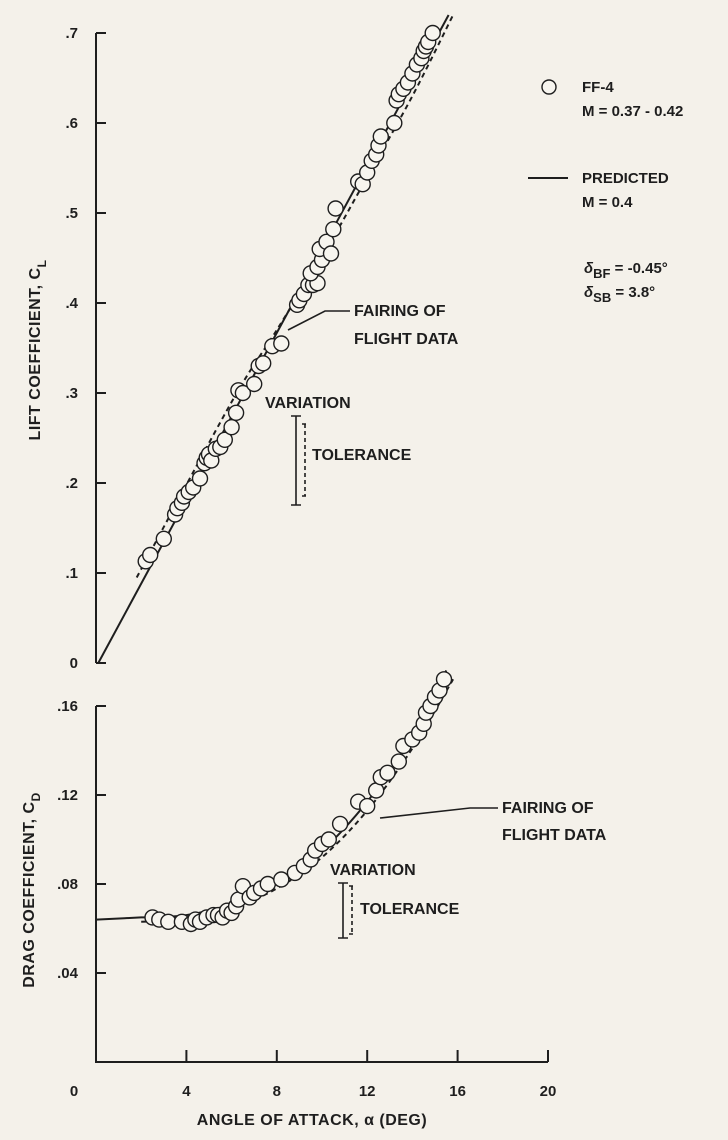 The image size is (728, 1140). I want to click on lift-y-tick-label-0: 0, so click(74, 663).